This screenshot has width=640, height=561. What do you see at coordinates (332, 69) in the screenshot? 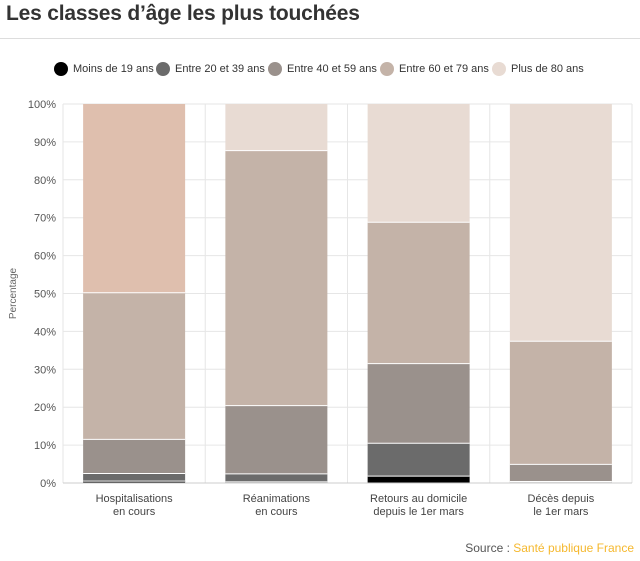
I see `legend-label-40-59: Entre 40 et 59 ans` at bounding box center [332, 69].